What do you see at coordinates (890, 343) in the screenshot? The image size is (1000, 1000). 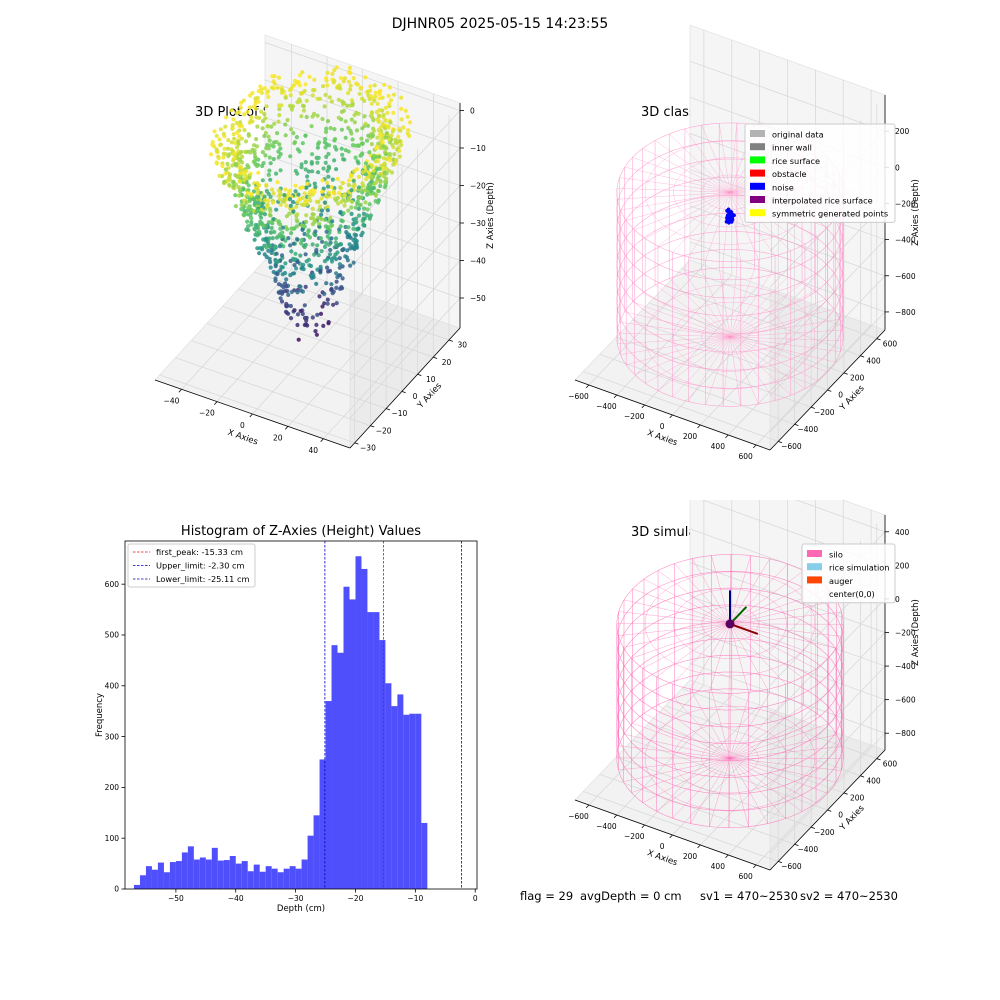 I see `classify-y-tick-label: 600` at bounding box center [890, 343].